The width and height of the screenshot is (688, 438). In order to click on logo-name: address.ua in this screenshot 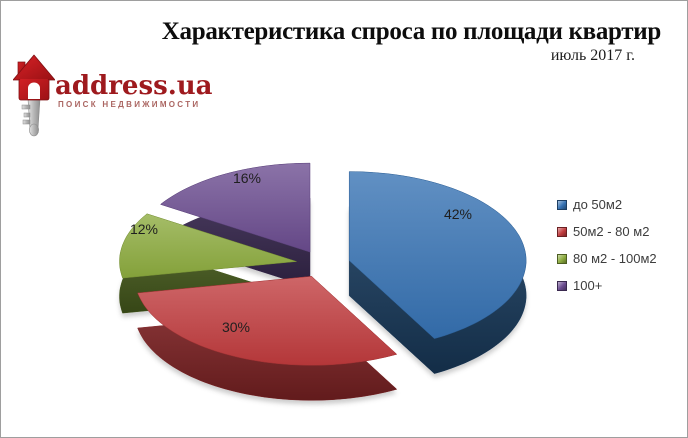, I will do `click(134, 86)`.